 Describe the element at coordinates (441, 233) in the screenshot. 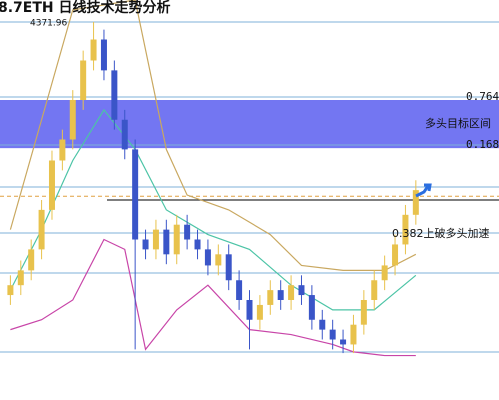

I see `level-label: 0.382上破多头加速` at that location.